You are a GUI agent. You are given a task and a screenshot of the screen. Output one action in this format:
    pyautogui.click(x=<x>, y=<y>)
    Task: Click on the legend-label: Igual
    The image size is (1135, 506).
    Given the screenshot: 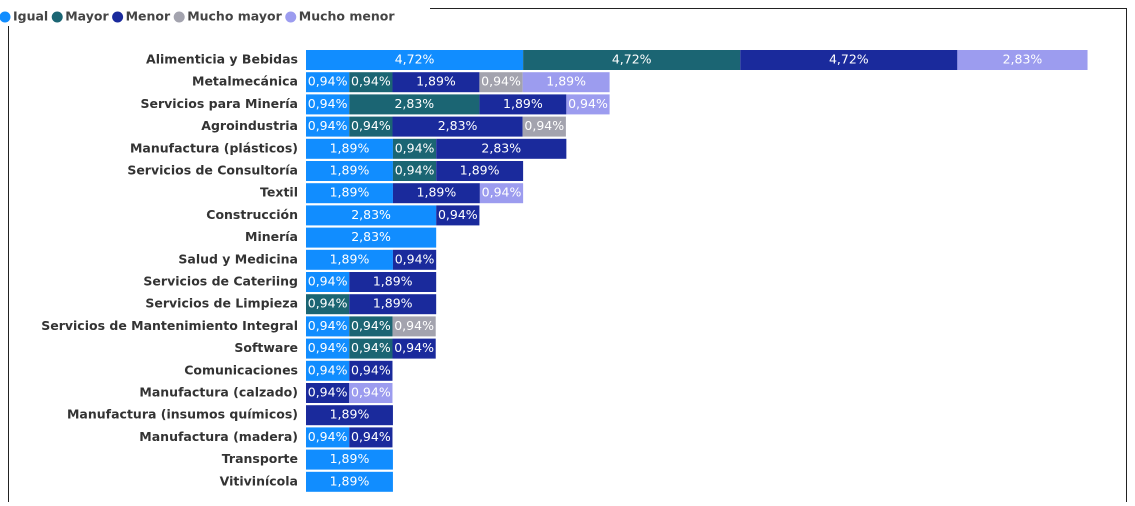 What is the action you would take?
    pyautogui.click(x=30, y=16)
    